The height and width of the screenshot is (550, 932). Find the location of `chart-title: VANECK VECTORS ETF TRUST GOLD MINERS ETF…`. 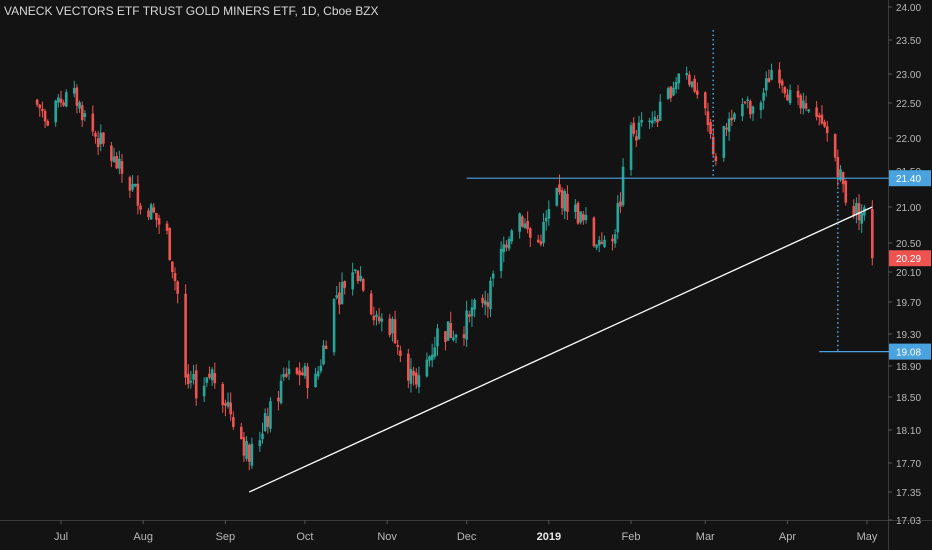

chart-title: VANECK VECTORS ETF TRUST GOLD MINERS ETF… is located at coordinates (191, 11).